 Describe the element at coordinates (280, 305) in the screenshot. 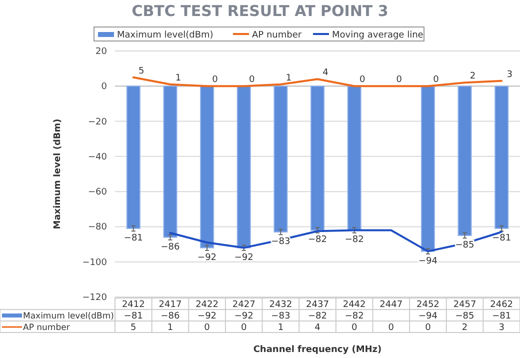

I see `x-tick-label: 2432` at that location.